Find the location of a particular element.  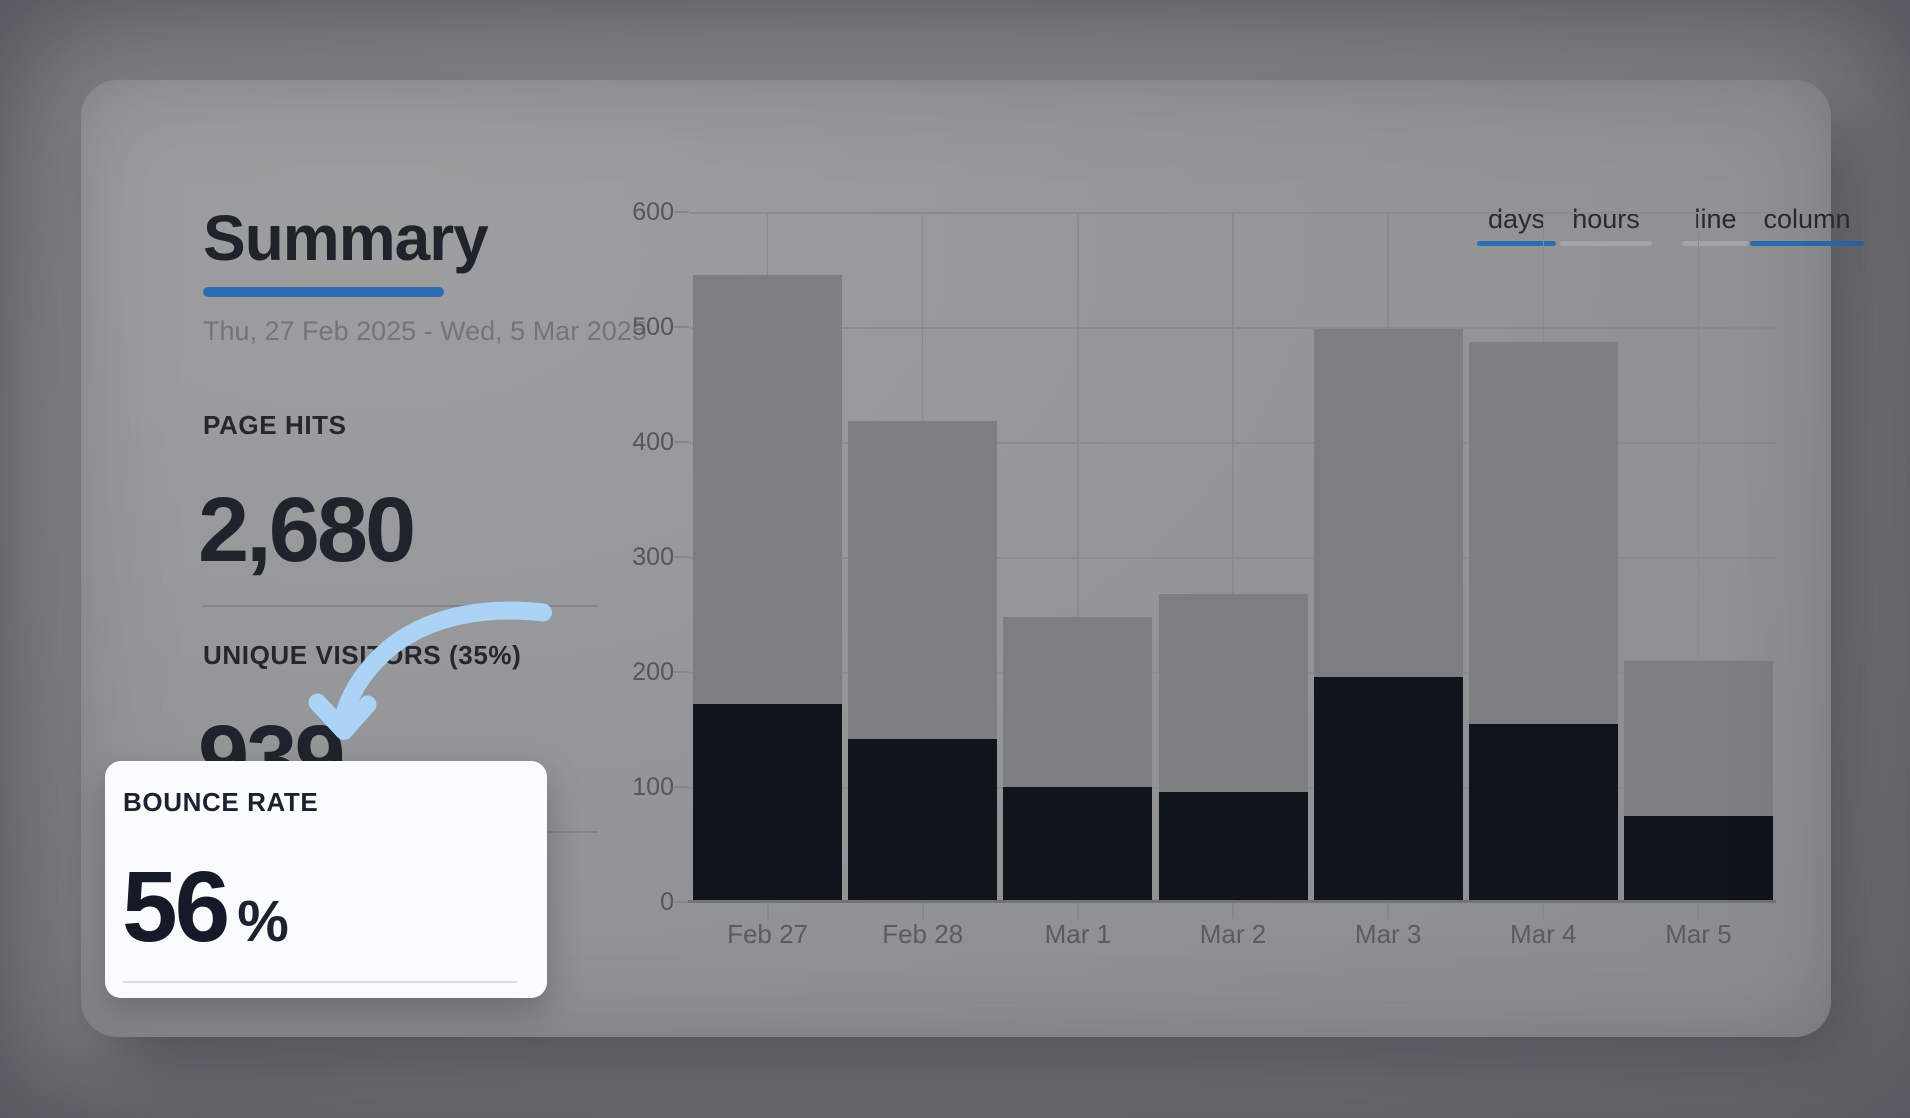

x-axis-label-feb-28: Feb 28 is located at coordinates (923, 934).